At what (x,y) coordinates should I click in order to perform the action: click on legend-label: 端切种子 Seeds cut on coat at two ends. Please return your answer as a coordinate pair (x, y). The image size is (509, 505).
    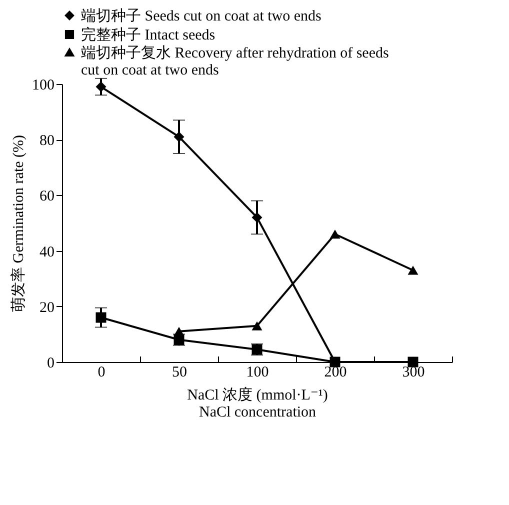
    Looking at the image, I should click on (201, 16).